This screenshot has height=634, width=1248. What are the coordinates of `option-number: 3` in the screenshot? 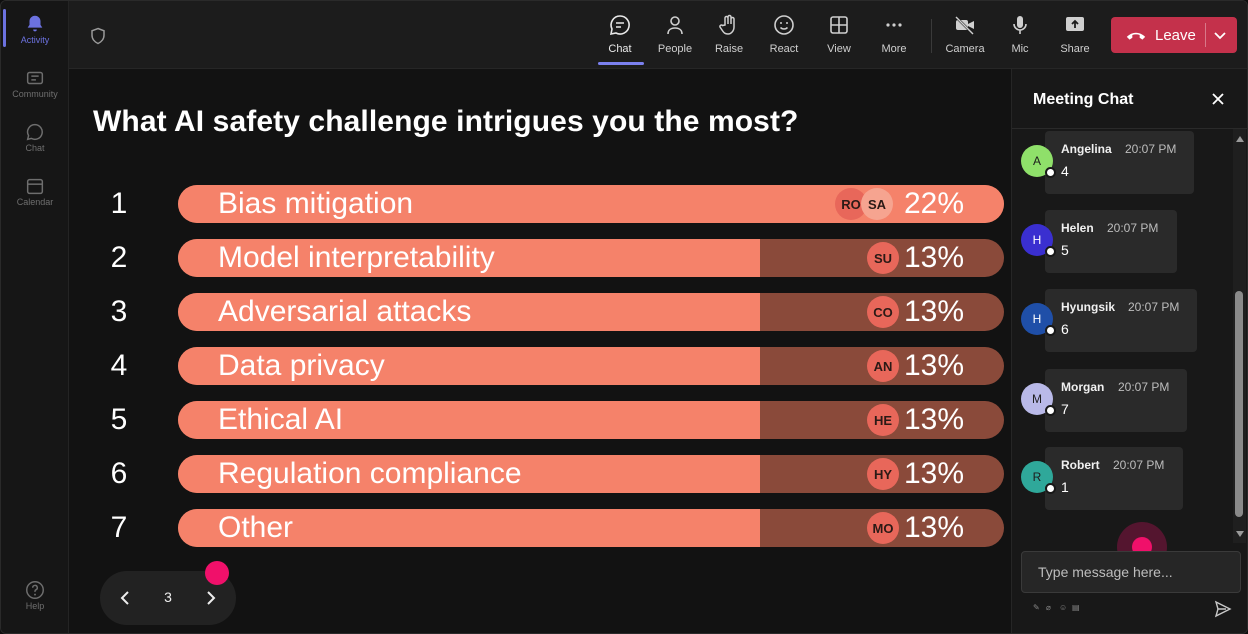 It's located at (119, 311).